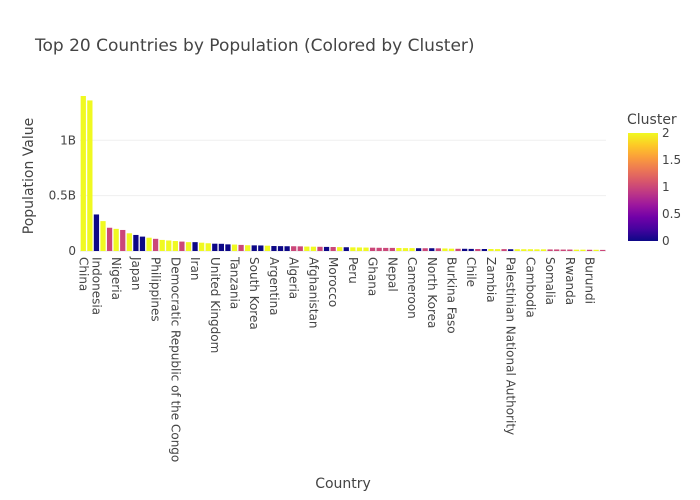 Image resolution: width=700 pixels, height=500 pixels. I want to click on x-tick-label: Indonesia, so click(96, 286).